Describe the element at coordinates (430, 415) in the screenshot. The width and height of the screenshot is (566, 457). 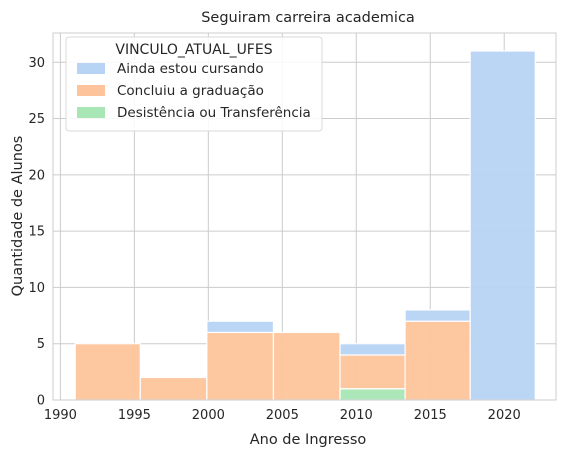
I see `x-tick-label: 2015` at that location.